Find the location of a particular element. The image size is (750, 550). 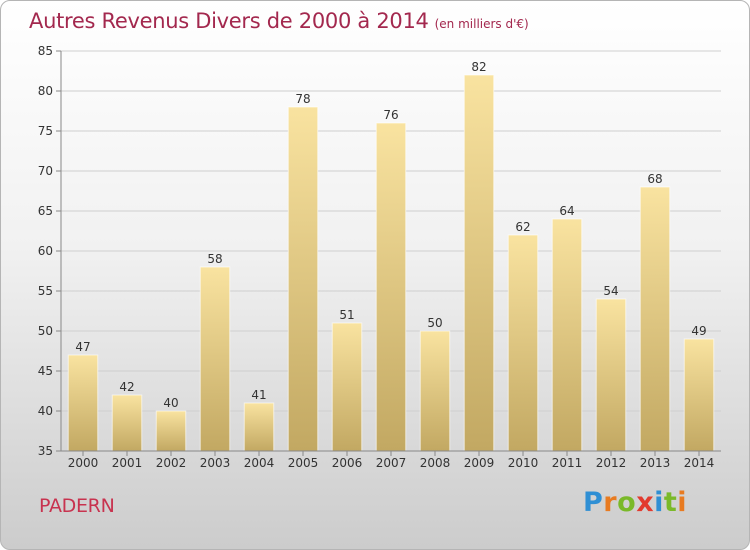

data-label-2012: 54 is located at coordinates (610, 291).